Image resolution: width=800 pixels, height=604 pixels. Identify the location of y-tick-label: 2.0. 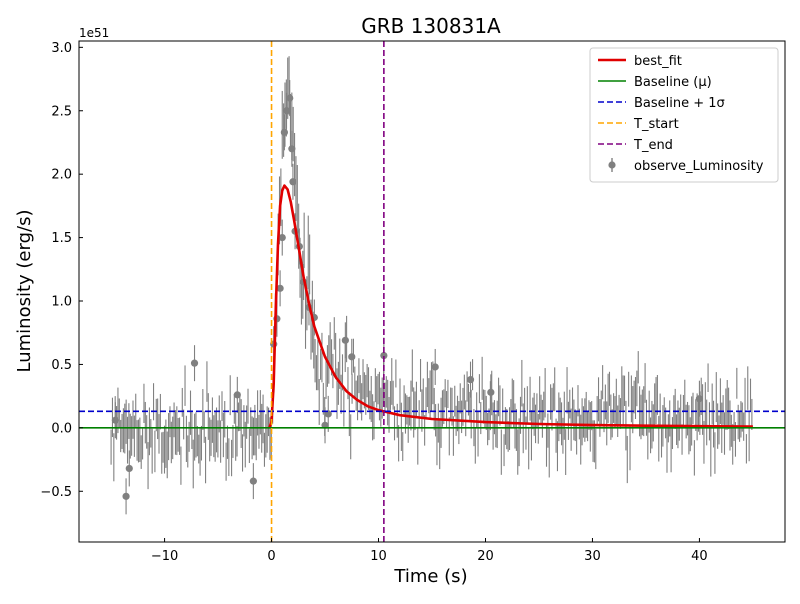
(61, 175).